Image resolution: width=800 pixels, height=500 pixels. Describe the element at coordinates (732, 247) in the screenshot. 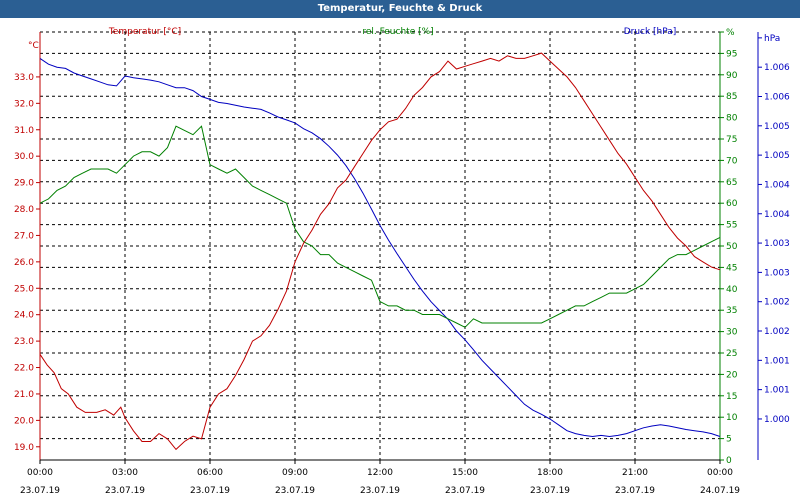

I see `right-tick-label: 50` at that location.